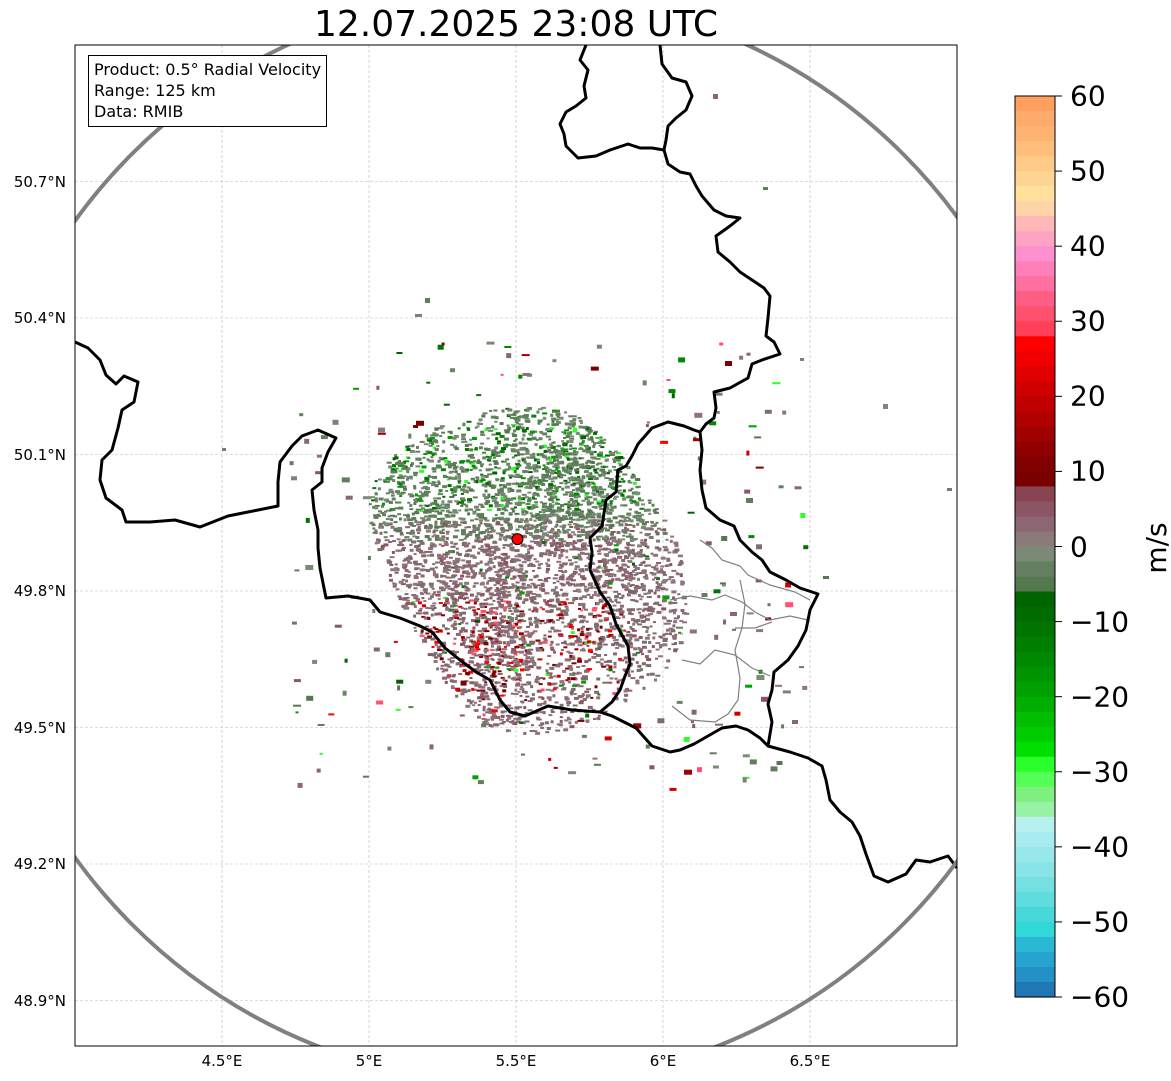  Describe the element at coordinates (1100, 622) in the screenshot. I see `colorbar-tick-label: −10` at that location.